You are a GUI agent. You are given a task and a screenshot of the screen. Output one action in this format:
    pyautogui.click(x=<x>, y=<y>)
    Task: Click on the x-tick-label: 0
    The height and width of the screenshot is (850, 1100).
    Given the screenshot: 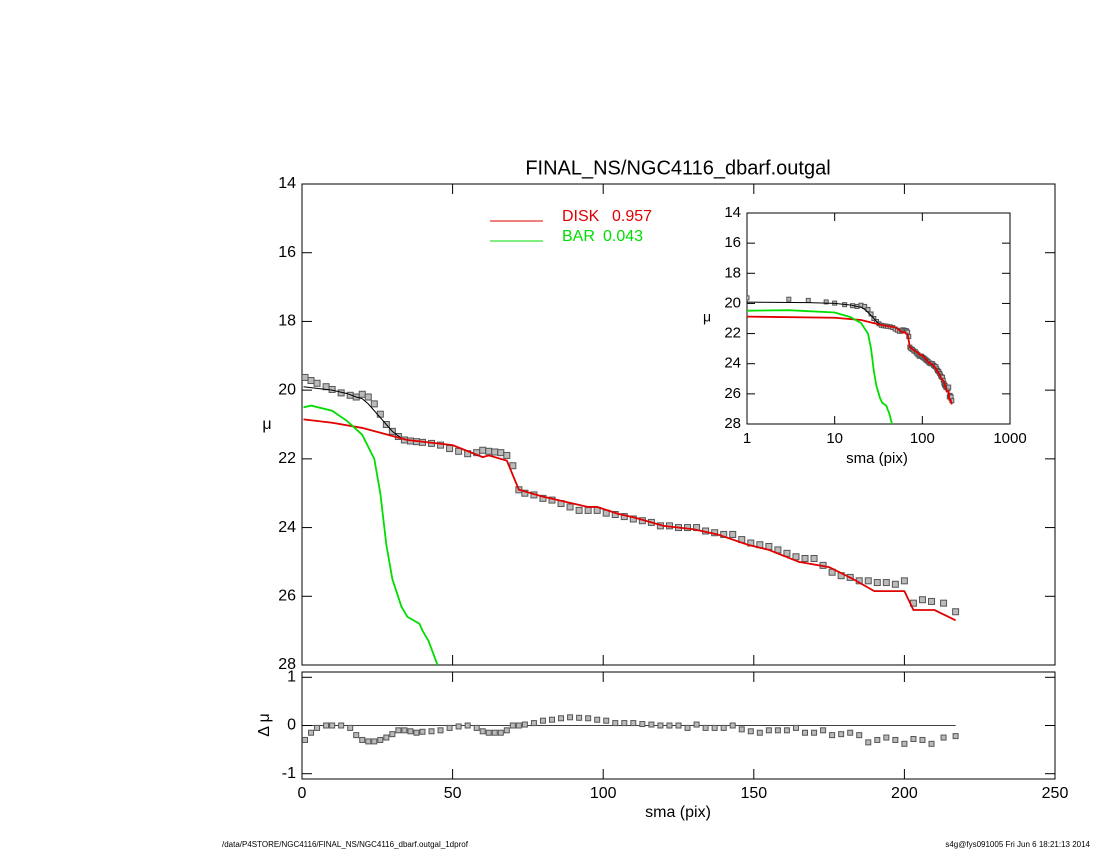 What is the action you would take?
    pyautogui.click(x=302, y=793)
    